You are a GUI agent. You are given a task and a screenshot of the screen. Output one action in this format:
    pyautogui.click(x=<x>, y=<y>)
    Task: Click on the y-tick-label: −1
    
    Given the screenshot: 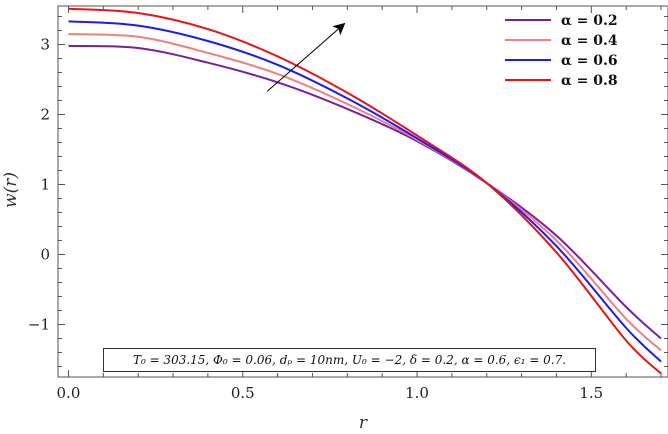 What is the action you would take?
    pyautogui.click(x=39, y=325)
    